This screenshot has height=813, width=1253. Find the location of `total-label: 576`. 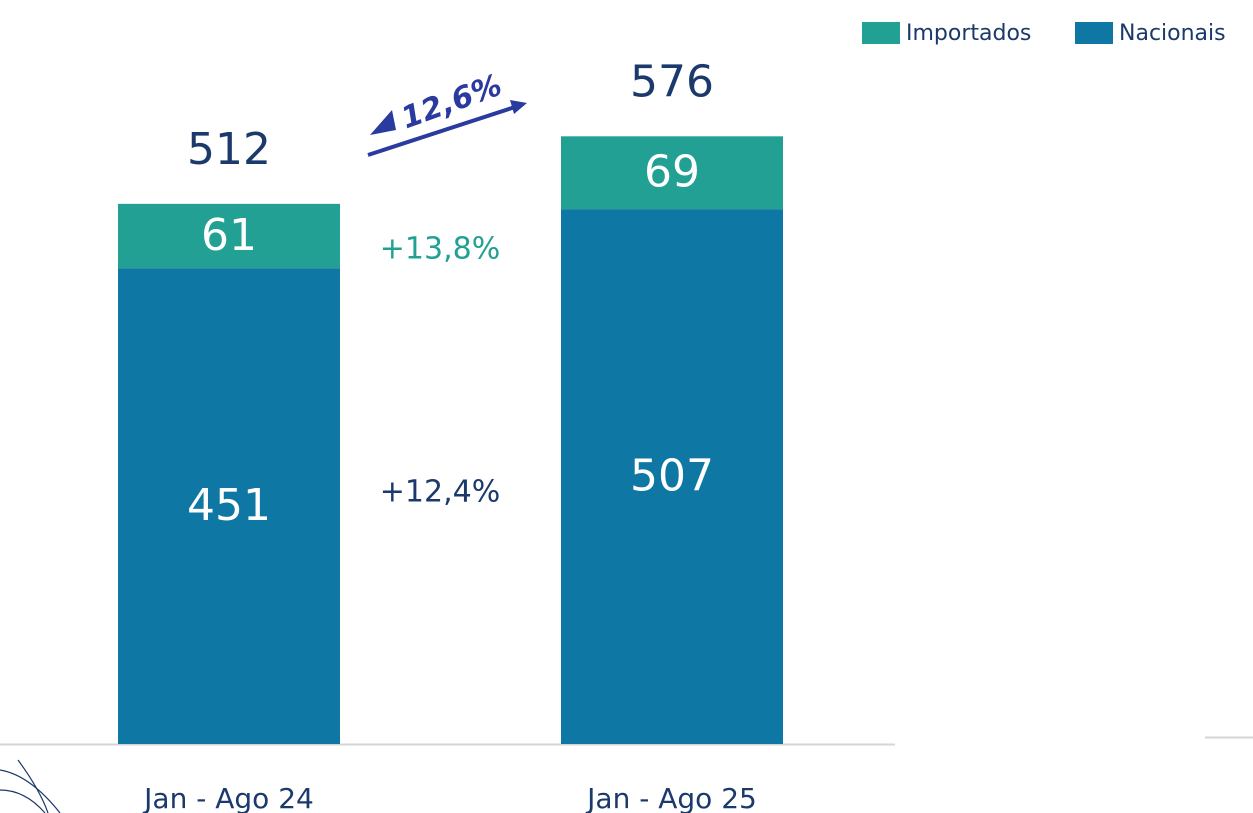

total-label: 576 is located at coordinates (672, 81).